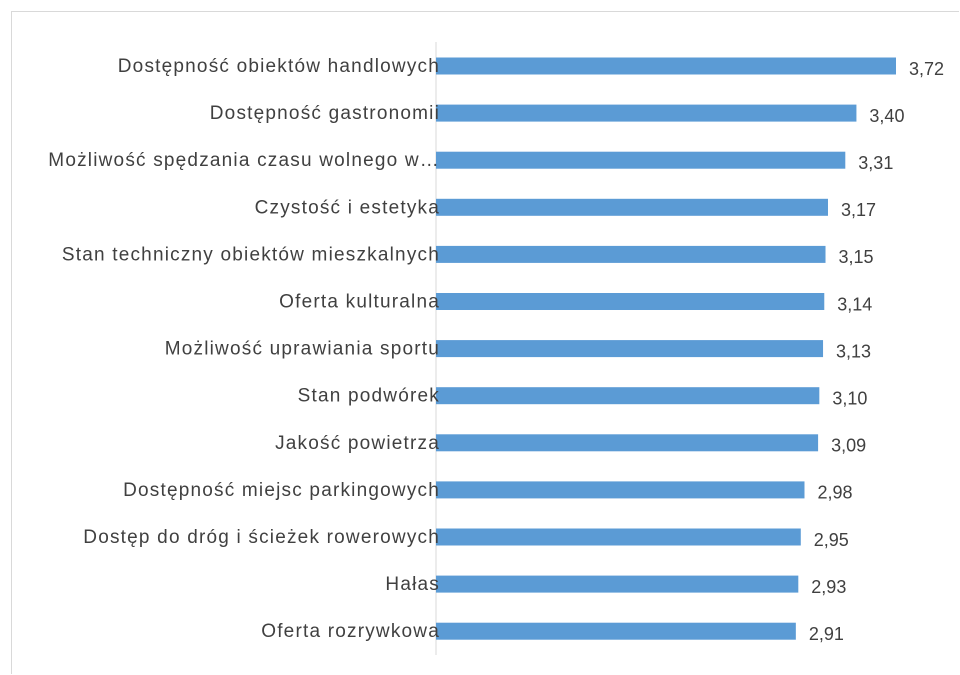 The height and width of the screenshot is (675, 960). I want to click on value-label-11: 2,95, so click(831, 540).